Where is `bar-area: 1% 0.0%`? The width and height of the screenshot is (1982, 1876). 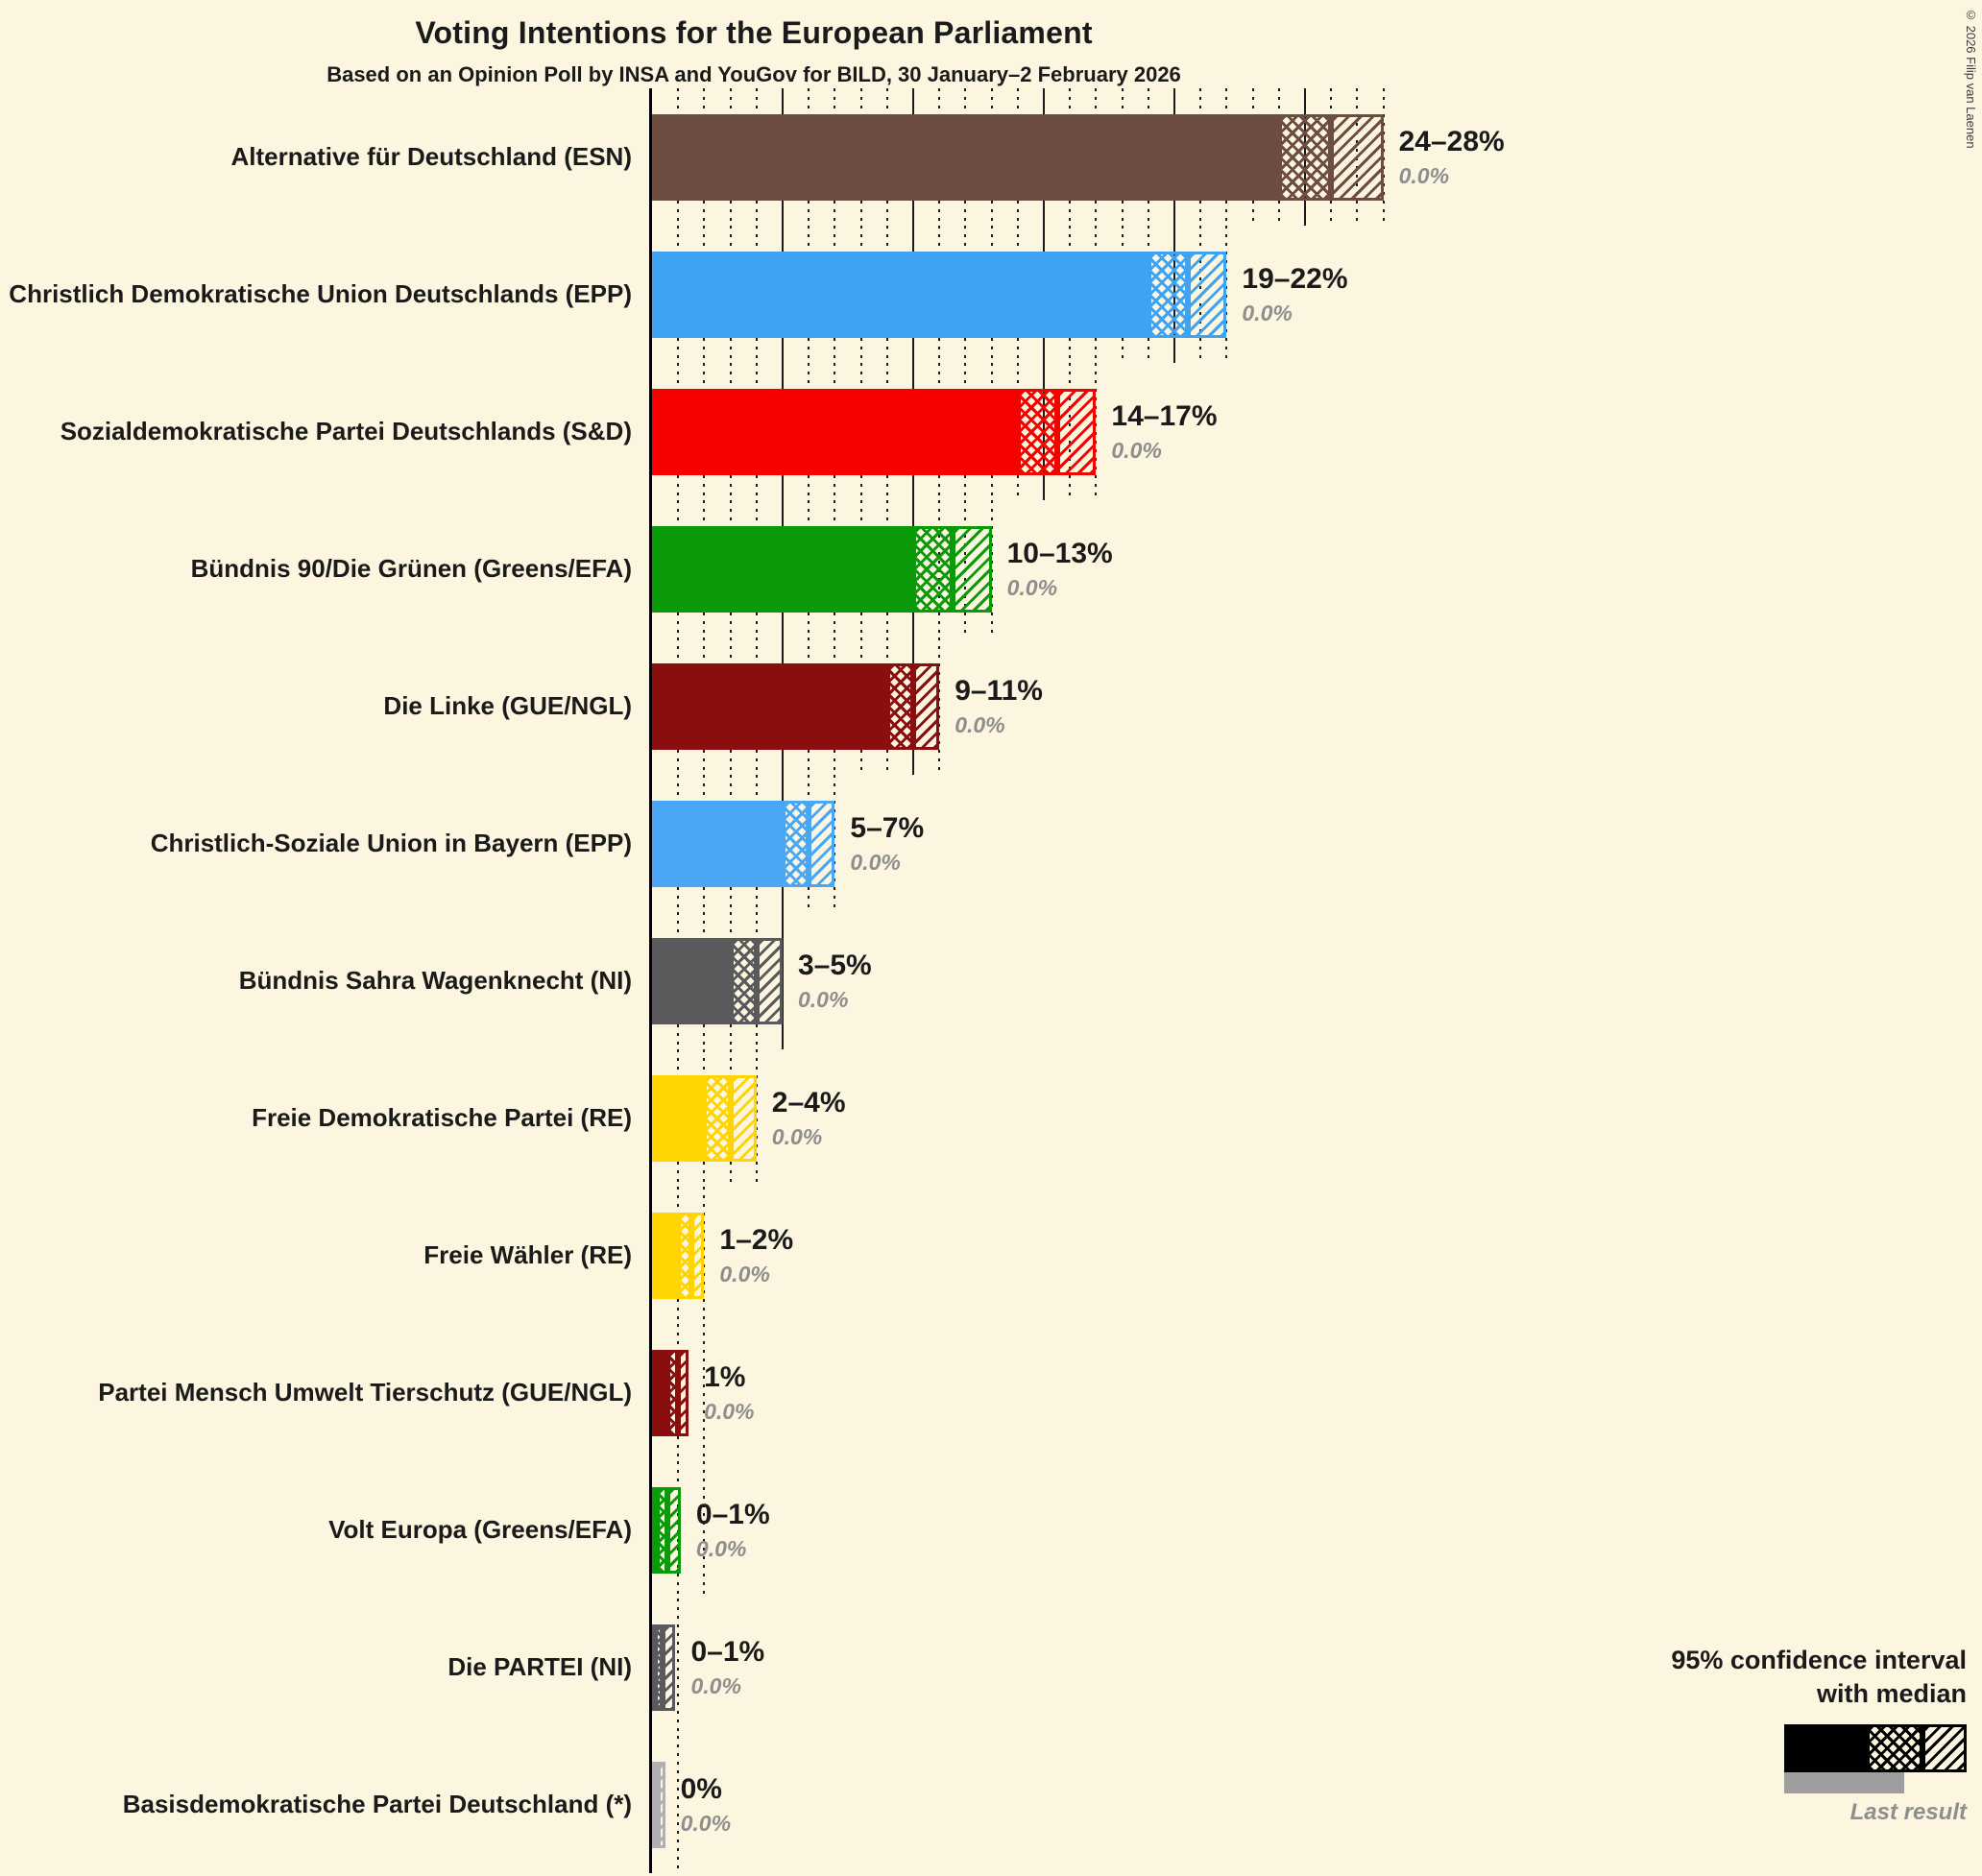 bar-area: 1% 0.0% is located at coordinates (1316, 1393).